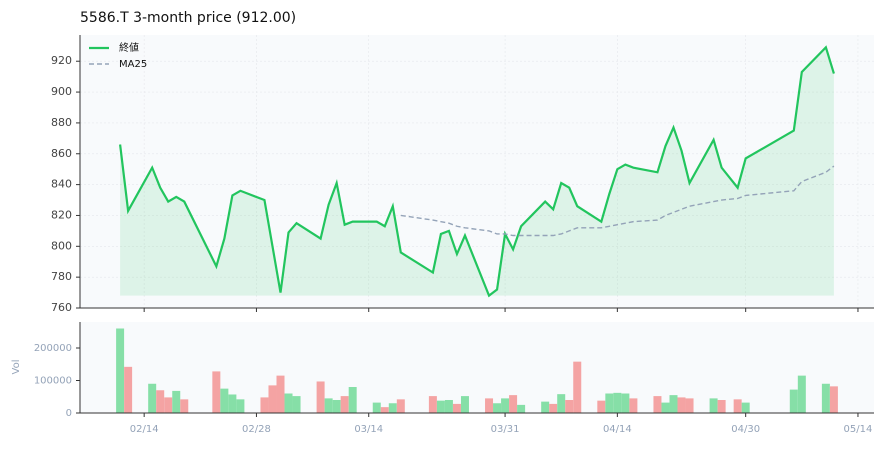 The image size is (884, 449). I want to click on y-tick-label: 780, so click(61, 276).